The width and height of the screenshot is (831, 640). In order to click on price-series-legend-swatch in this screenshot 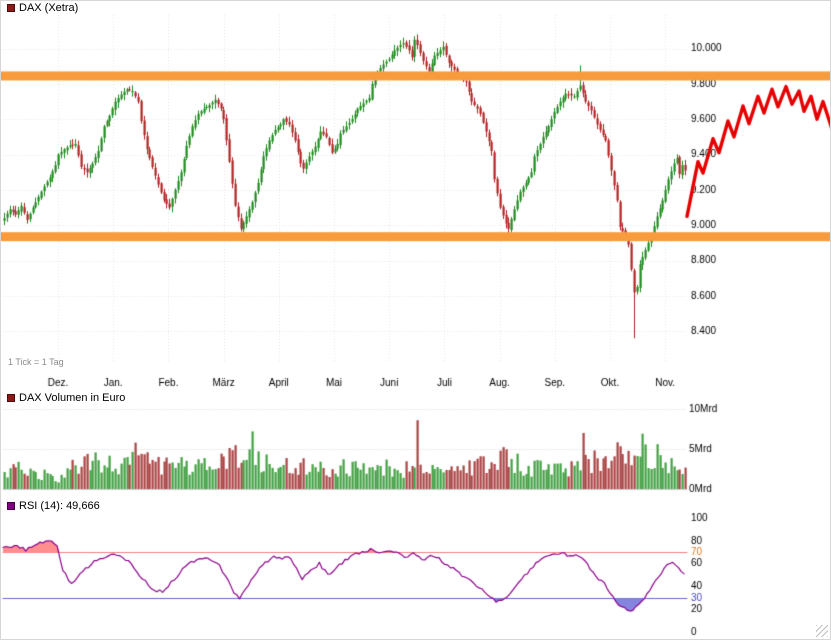, I will do `click(11, 8)`.